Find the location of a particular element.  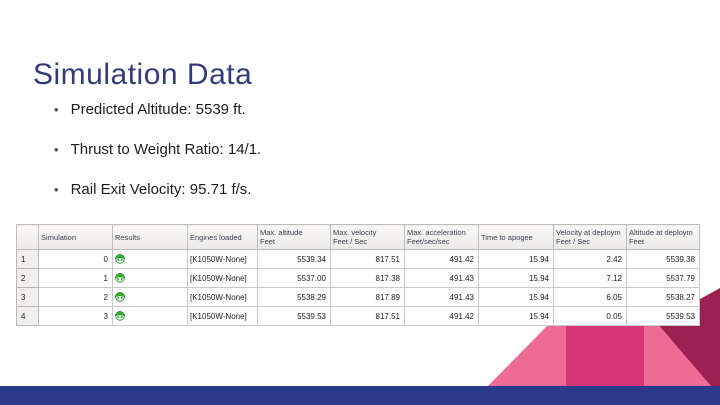

column-label: Max. velocity is located at coordinates (355, 232).